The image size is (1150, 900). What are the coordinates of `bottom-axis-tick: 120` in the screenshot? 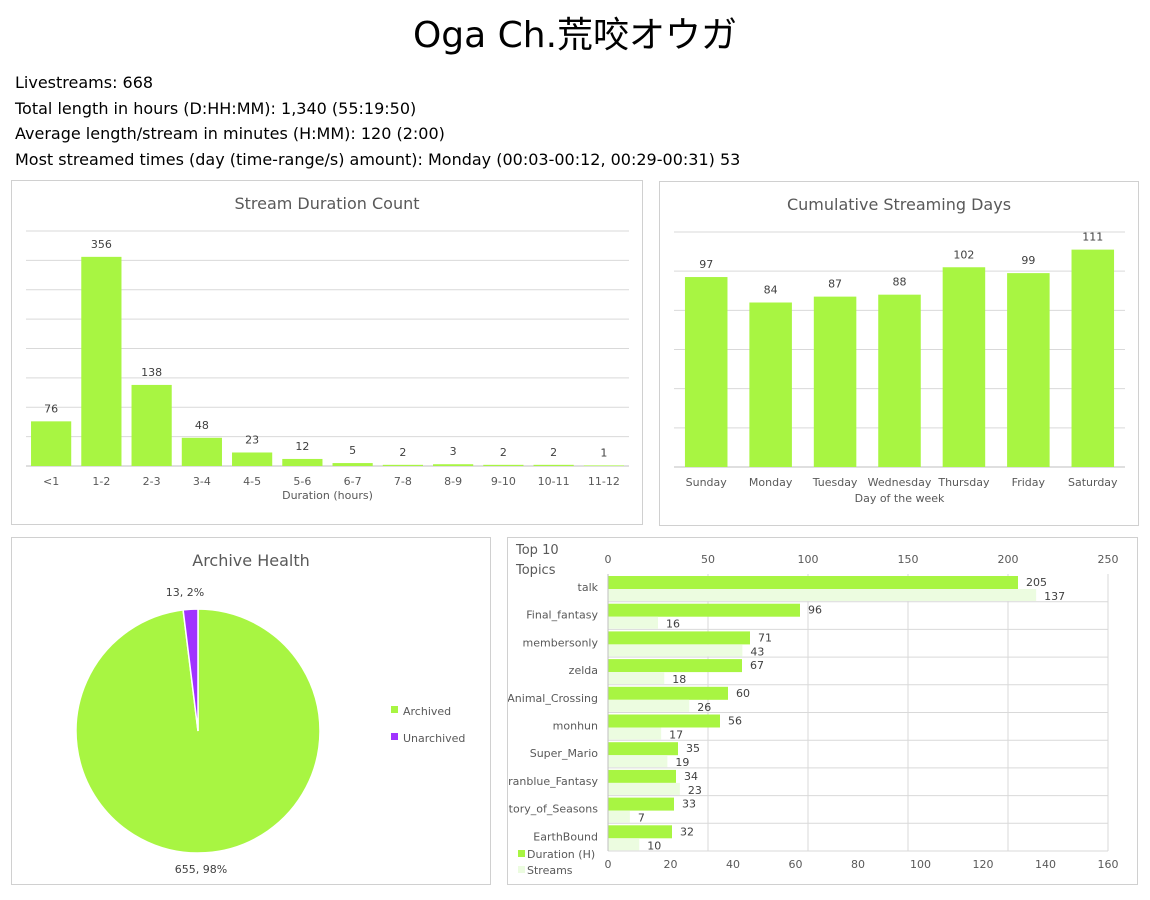 It's located at (983, 864).